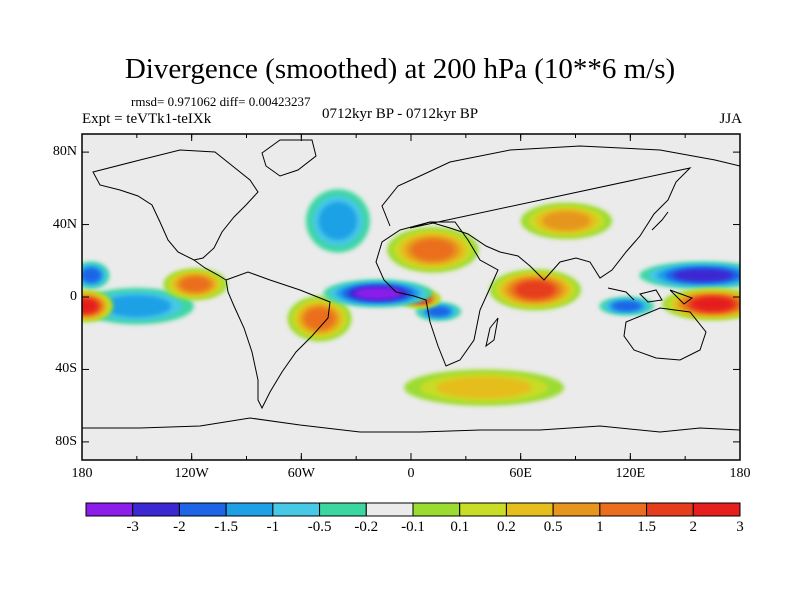 The width and height of the screenshot is (800, 600). Describe the element at coordinates (301, 473) in the screenshot. I see `x-tick-label: 60W` at that location.